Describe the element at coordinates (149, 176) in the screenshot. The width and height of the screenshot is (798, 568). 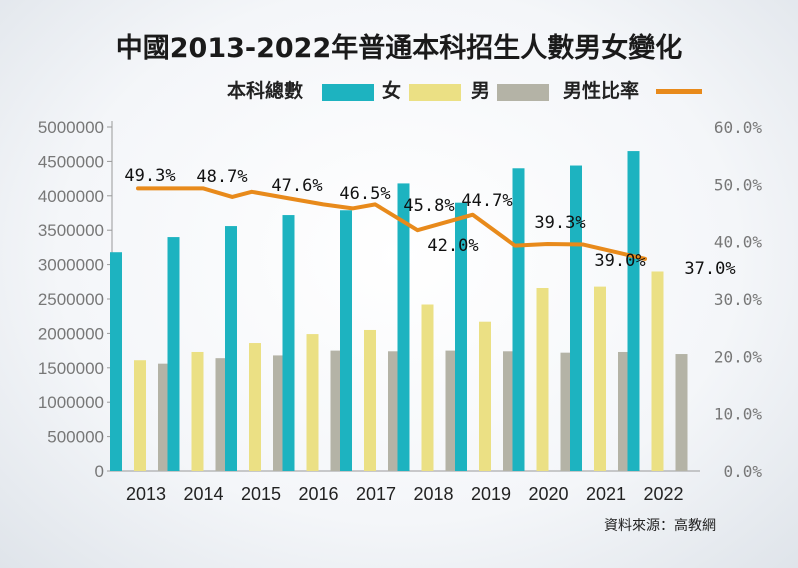
I see `rate-data-label: 49.3%` at that location.